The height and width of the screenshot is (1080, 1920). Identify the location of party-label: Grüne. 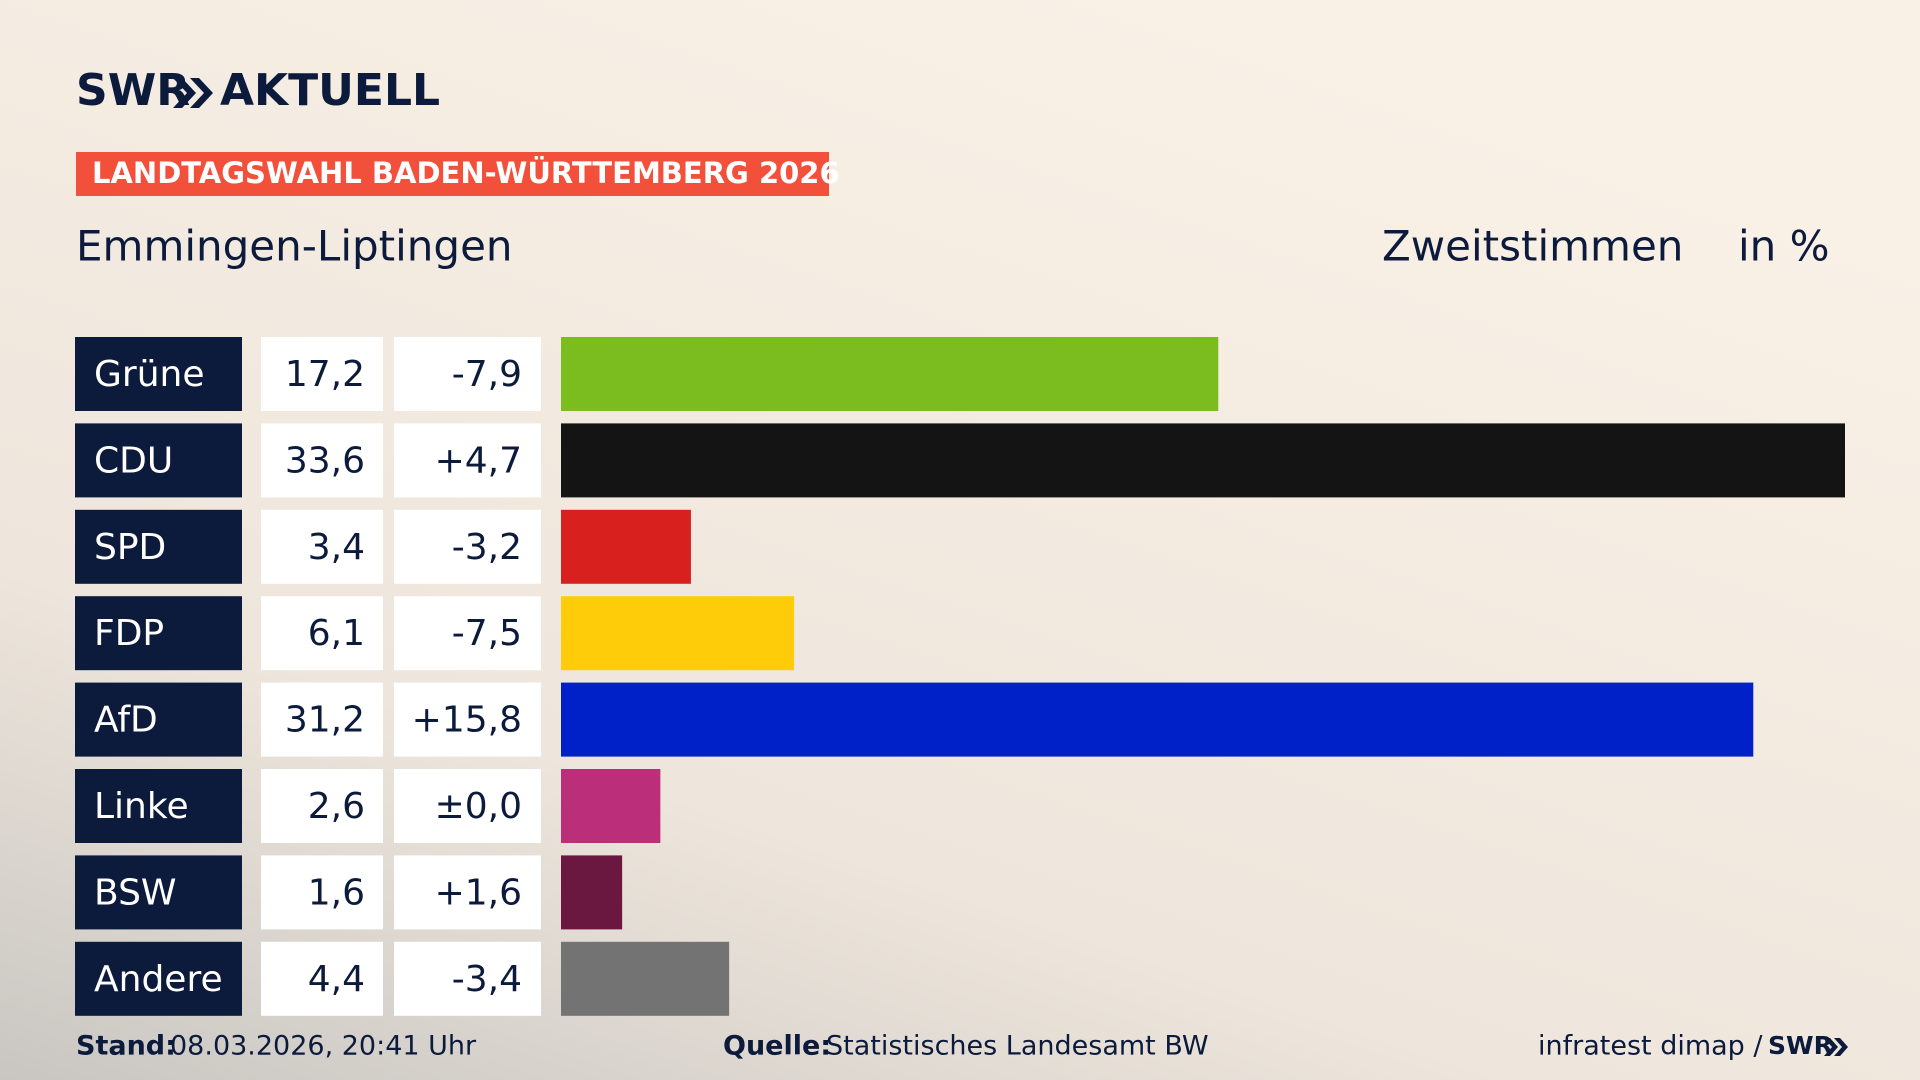
(149, 374).